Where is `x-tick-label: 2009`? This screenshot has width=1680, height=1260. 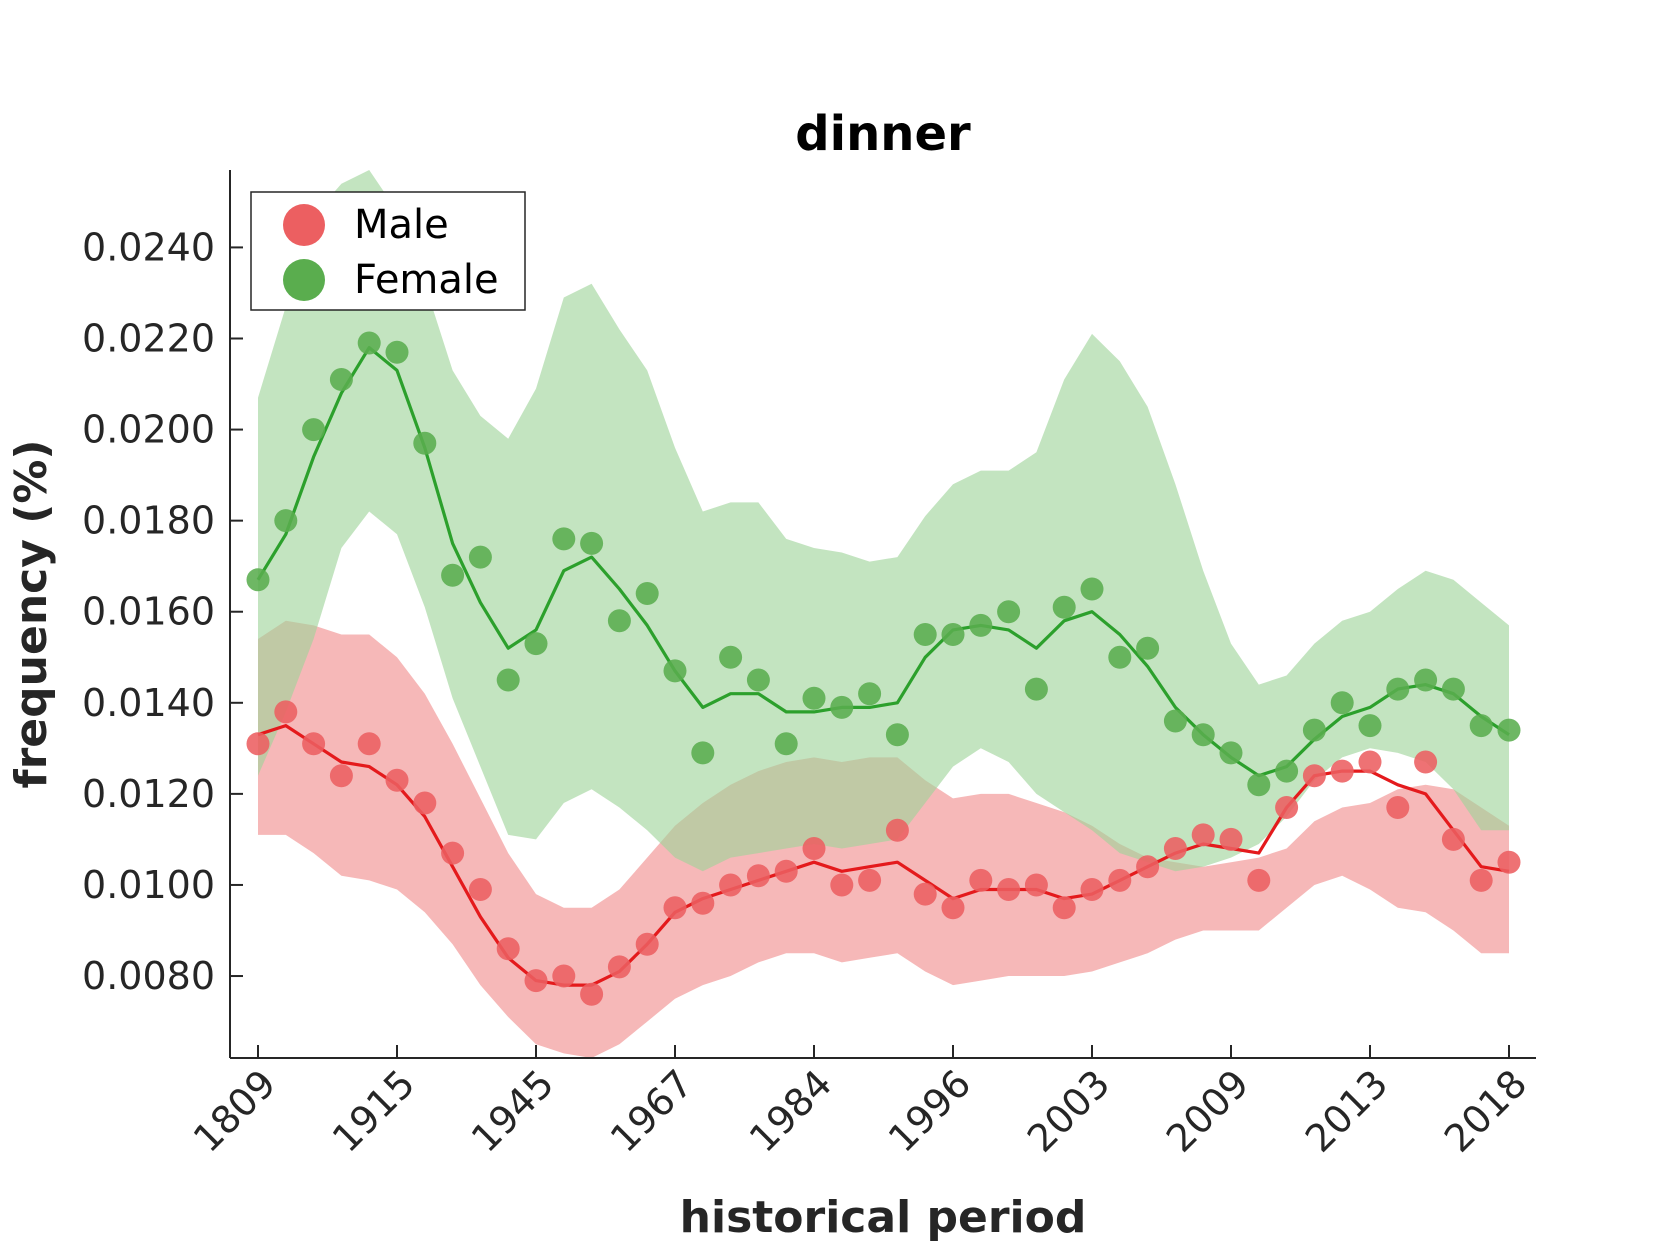
x-tick-label: 2009 is located at coordinates (1208, 1111).